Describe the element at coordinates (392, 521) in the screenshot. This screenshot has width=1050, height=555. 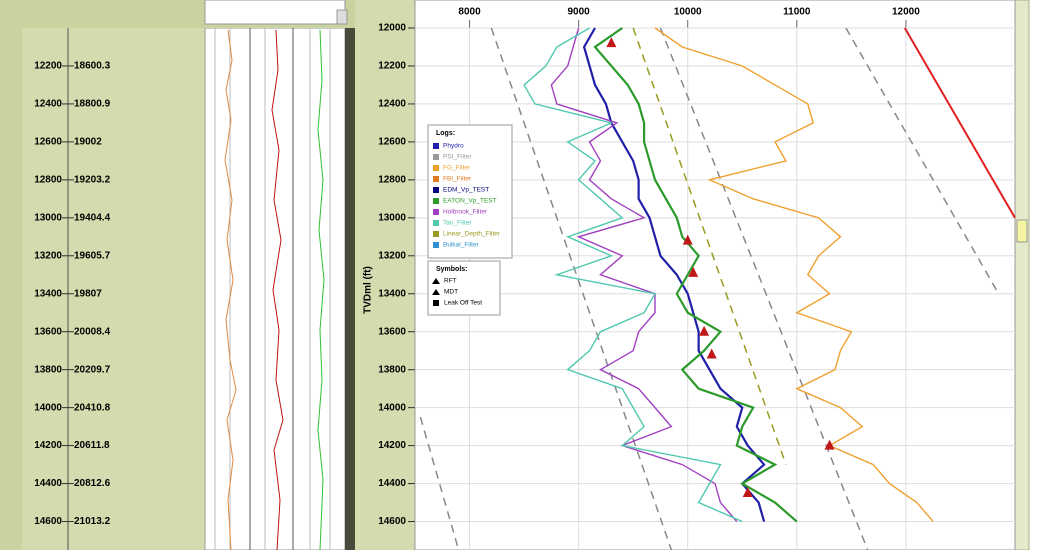
I see `y-tick-label: 14600` at that location.